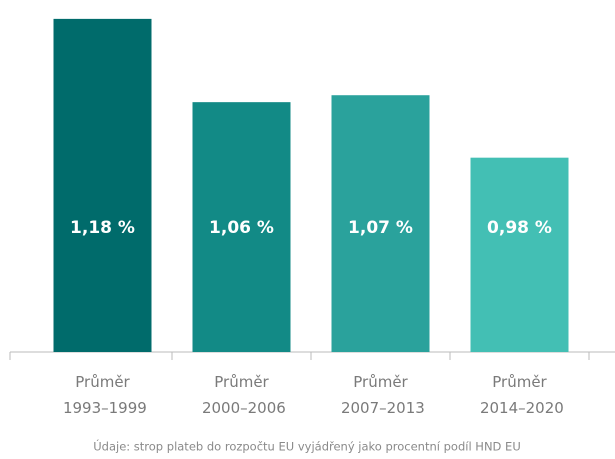 The height and width of the screenshot is (459, 615). I want to click on x-tick-label: Průměr 2007–2013, so click(380, 395).